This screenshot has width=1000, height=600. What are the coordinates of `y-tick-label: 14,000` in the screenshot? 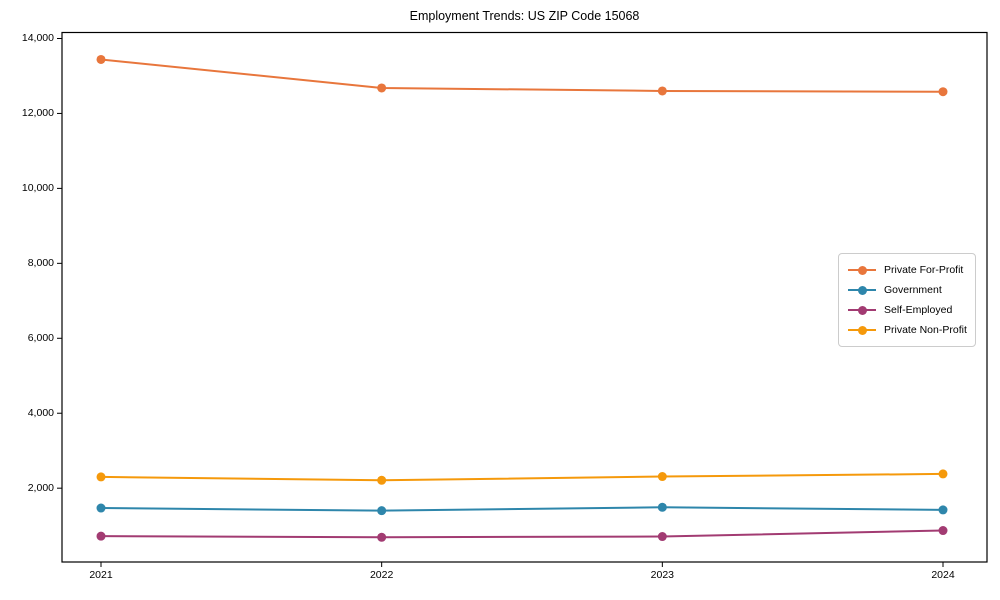 It's located at (37, 37).